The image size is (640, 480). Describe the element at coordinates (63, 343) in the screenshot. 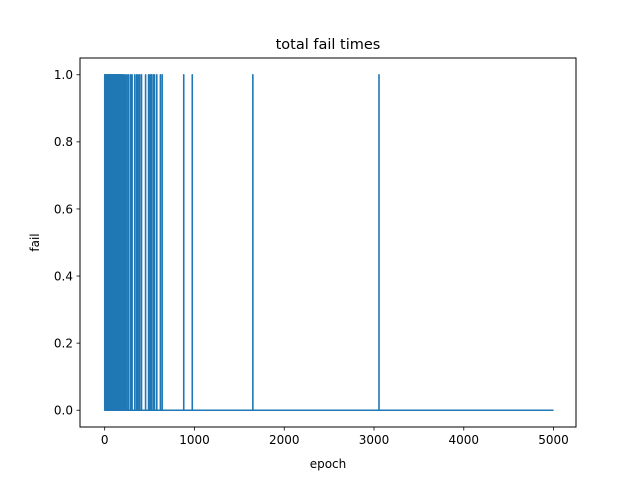

I see `y-tick-label: 0.2` at that location.